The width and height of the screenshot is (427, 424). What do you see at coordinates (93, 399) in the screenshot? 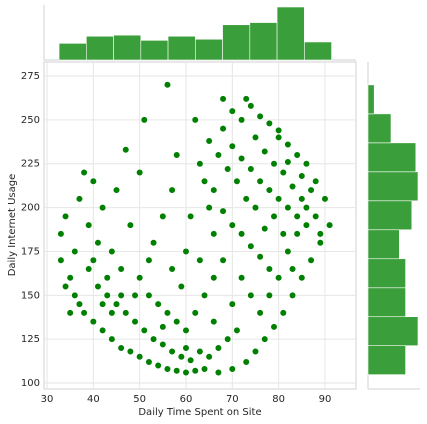
I see `x-tick-label: 40` at bounding box center [93, 399].